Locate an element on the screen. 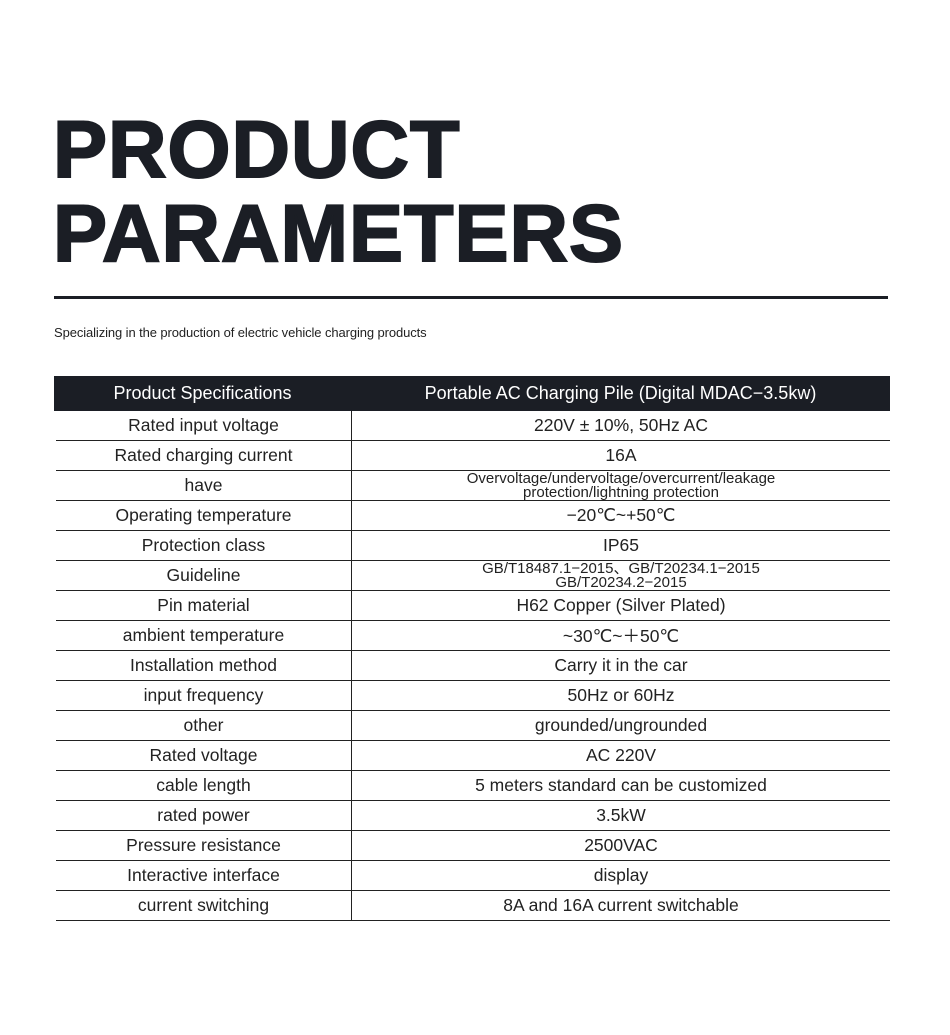 Image resolution: width=950 pixels, height=1035 pixels. table-row: ambient temperature ~30℃~＋50℃ is located at coordinates (473, 636).